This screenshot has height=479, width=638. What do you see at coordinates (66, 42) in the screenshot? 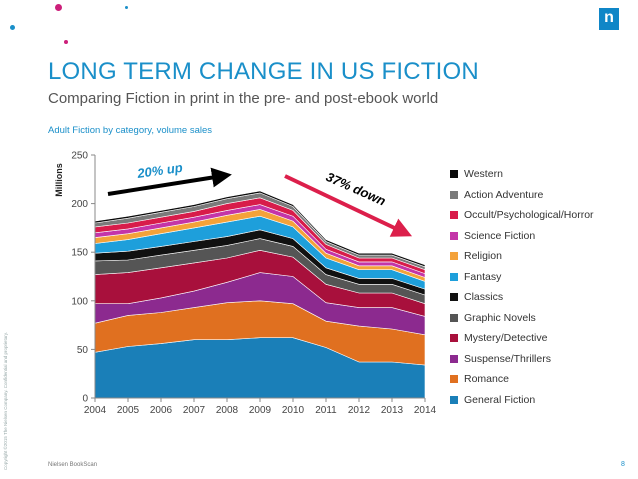
I see `decor-dot-magenta-small` at bounding box center [66, 42].